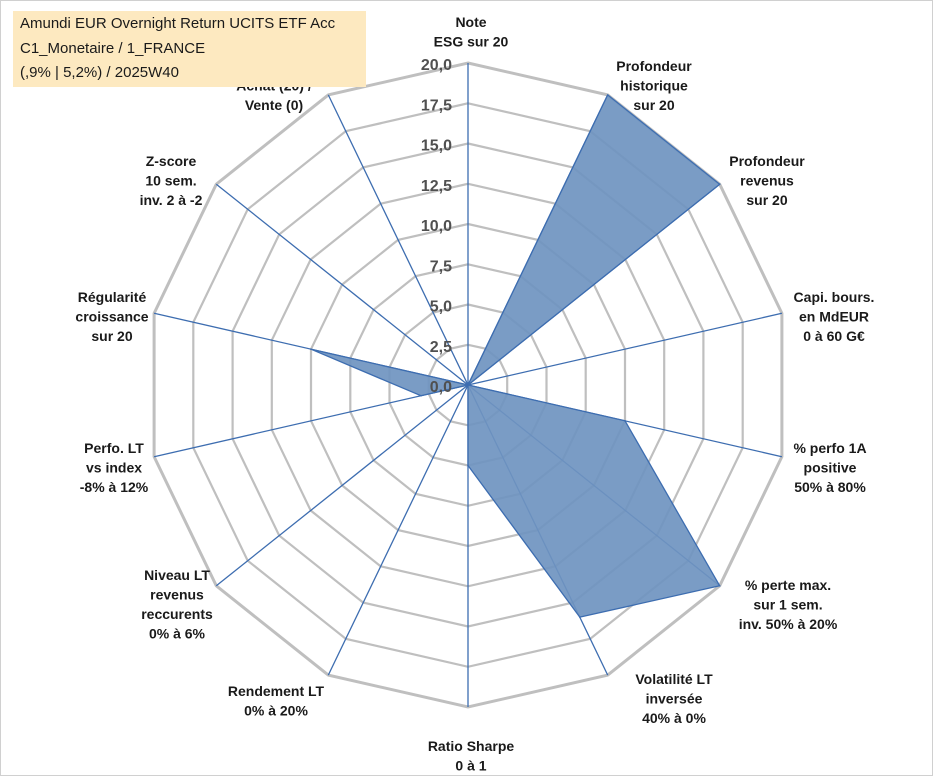  Describe the element at coordinates (441, 387) in the screenshot. I see `tick-label: 0,0` at that location.